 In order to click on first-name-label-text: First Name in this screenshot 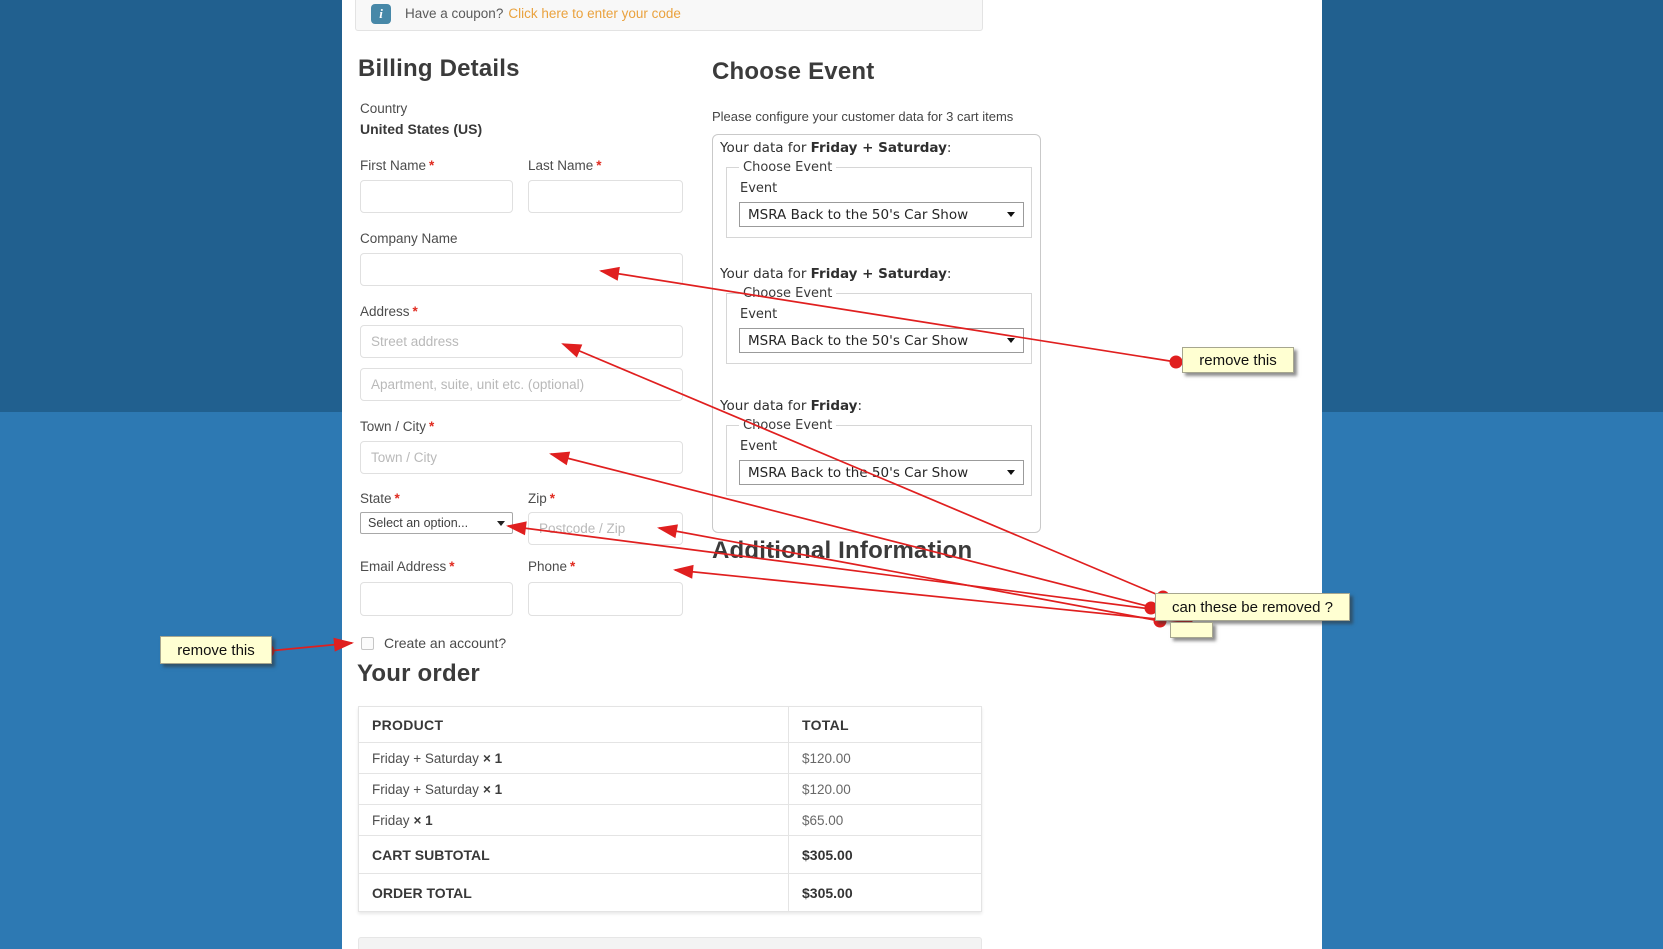, I will do `click(393, 165)`.